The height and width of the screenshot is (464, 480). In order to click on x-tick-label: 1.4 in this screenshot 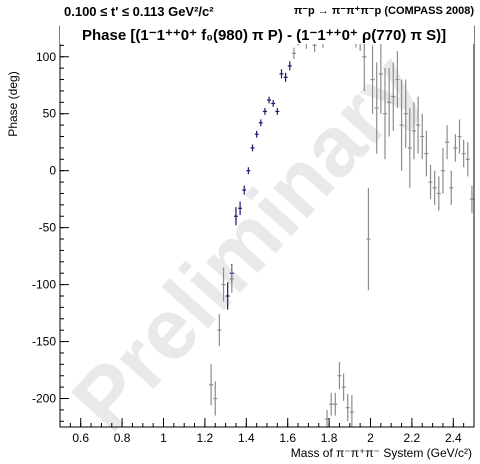, I will do `click(246, 438)`.